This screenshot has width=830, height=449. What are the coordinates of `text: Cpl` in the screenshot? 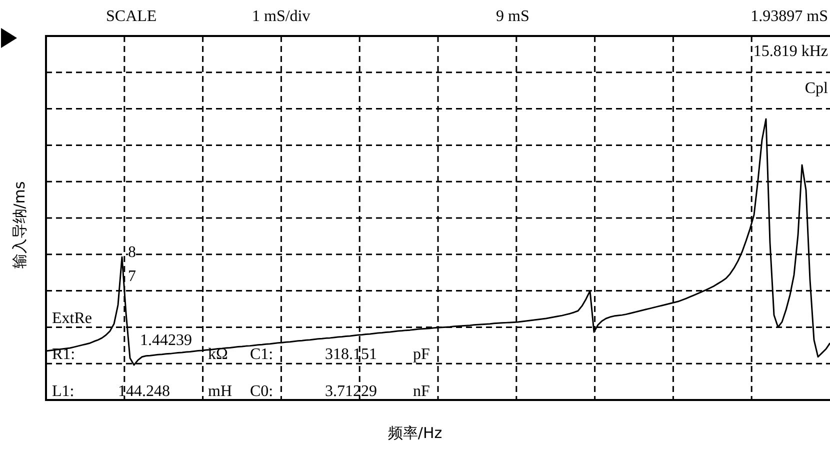 It's located at (816, 89).